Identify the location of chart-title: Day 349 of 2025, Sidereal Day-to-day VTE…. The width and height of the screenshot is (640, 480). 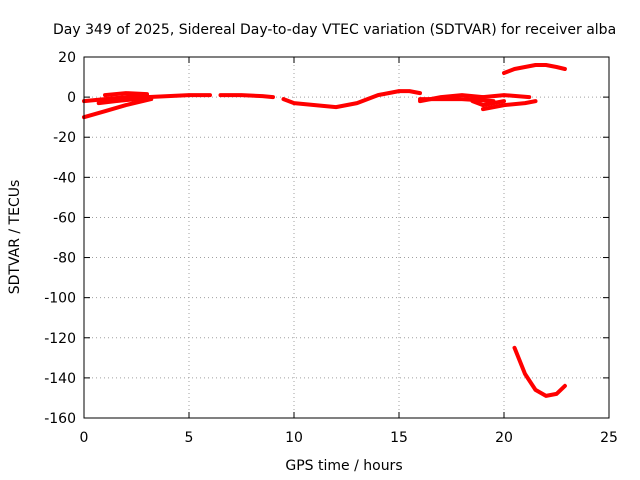
(334, 30).